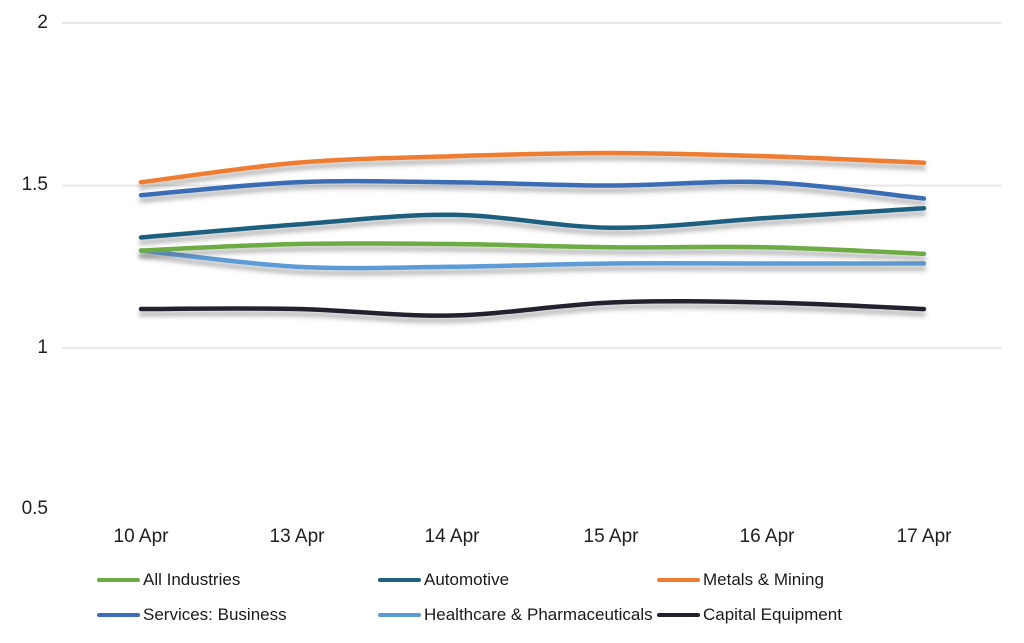  What do you see at coordinates (532, 223) in the screenshot?
I see `series-line-automotive` at bounding box center [532, 223].